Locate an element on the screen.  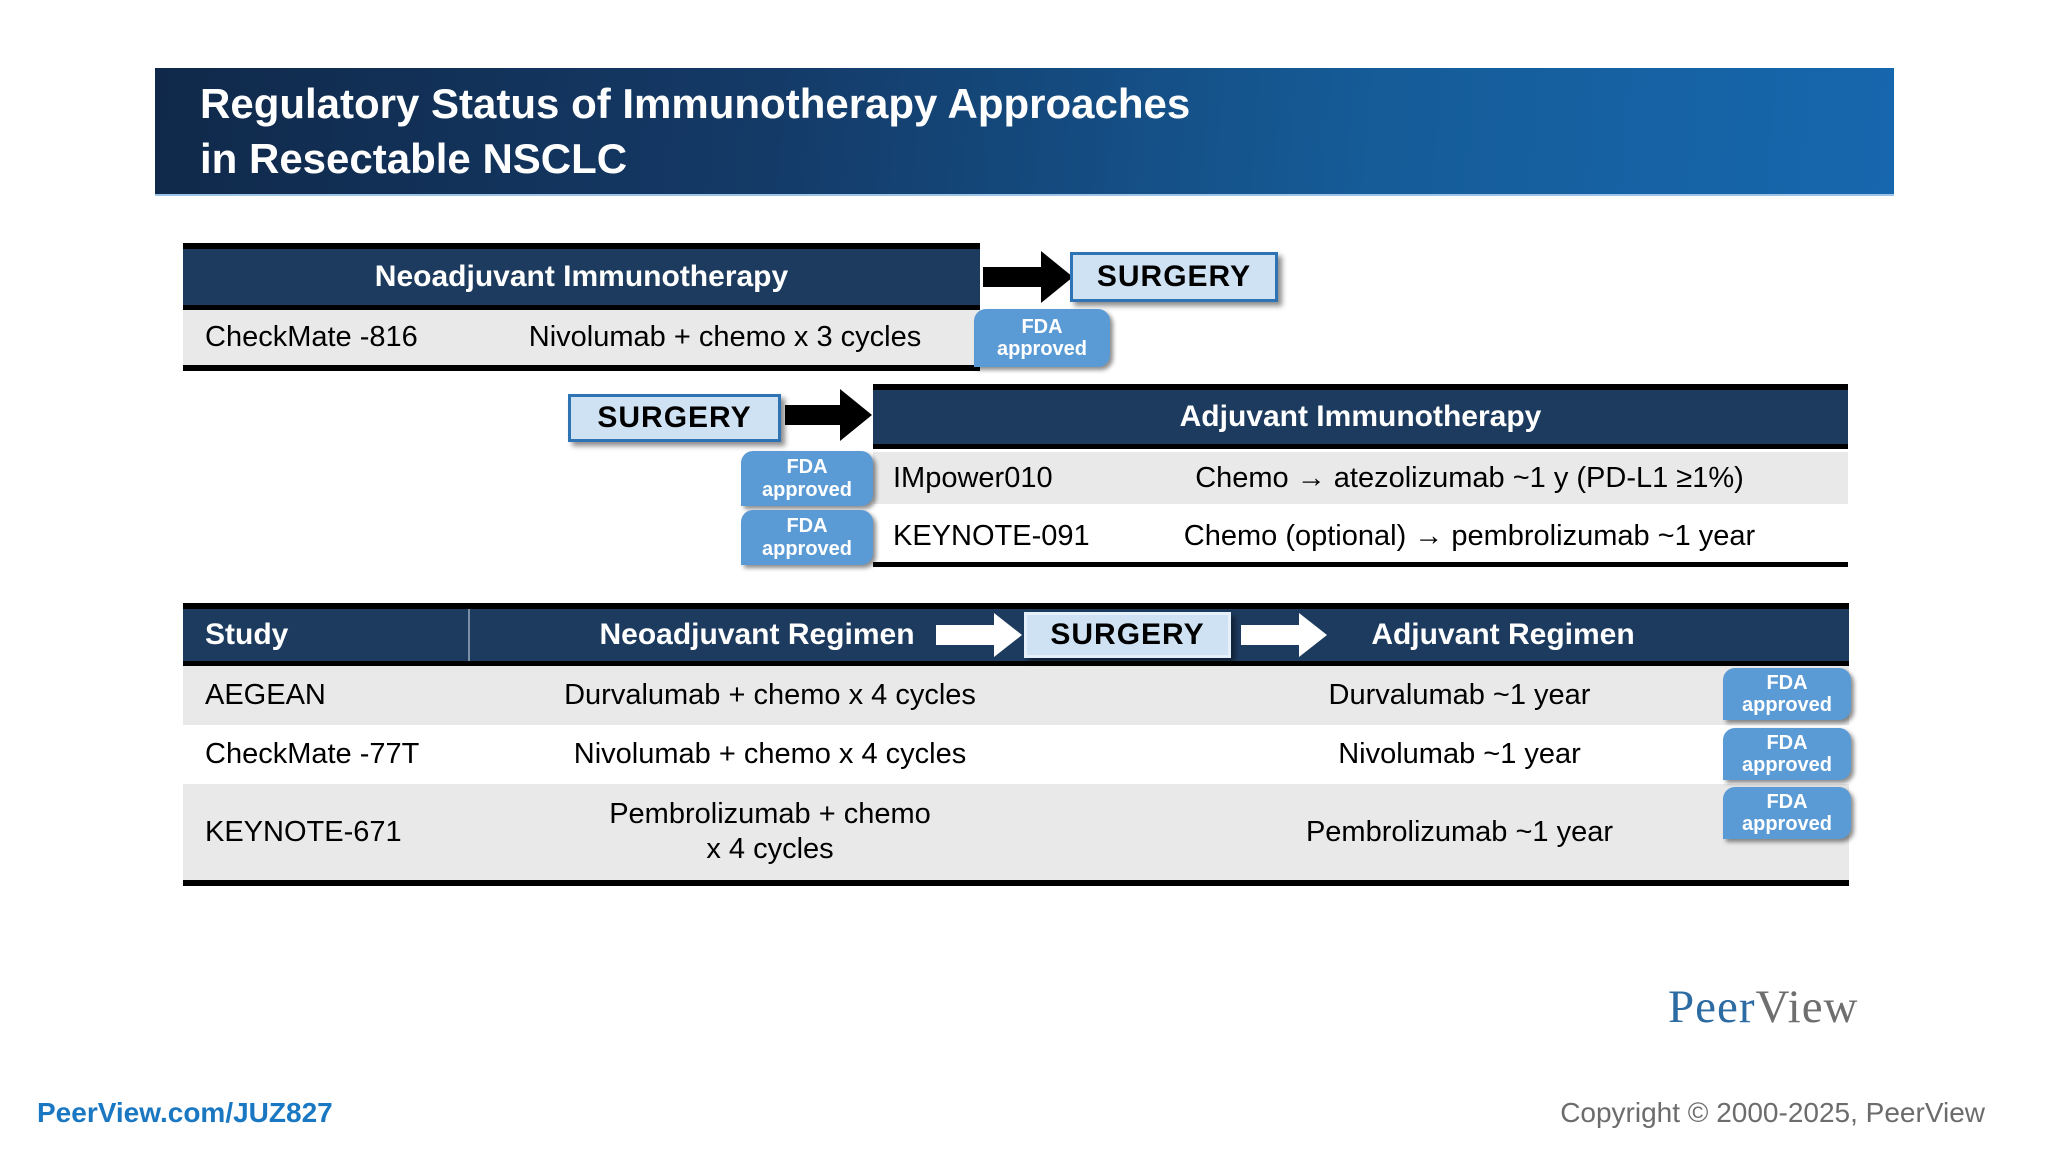
logo-part-peer: Peer is located at coordinates (1712, 1007).